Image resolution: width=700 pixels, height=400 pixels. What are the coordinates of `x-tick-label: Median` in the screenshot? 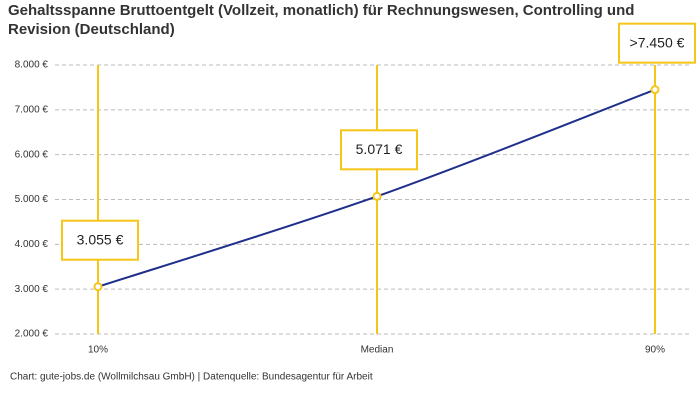 It's located at (377, 350).